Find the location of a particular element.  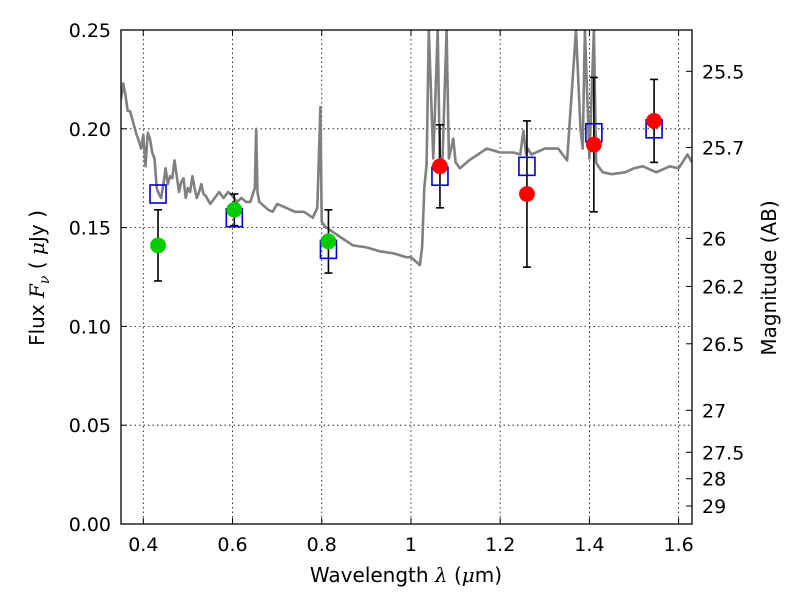

magnitude-tick-label: 28 is located at coordinates (714, 480).